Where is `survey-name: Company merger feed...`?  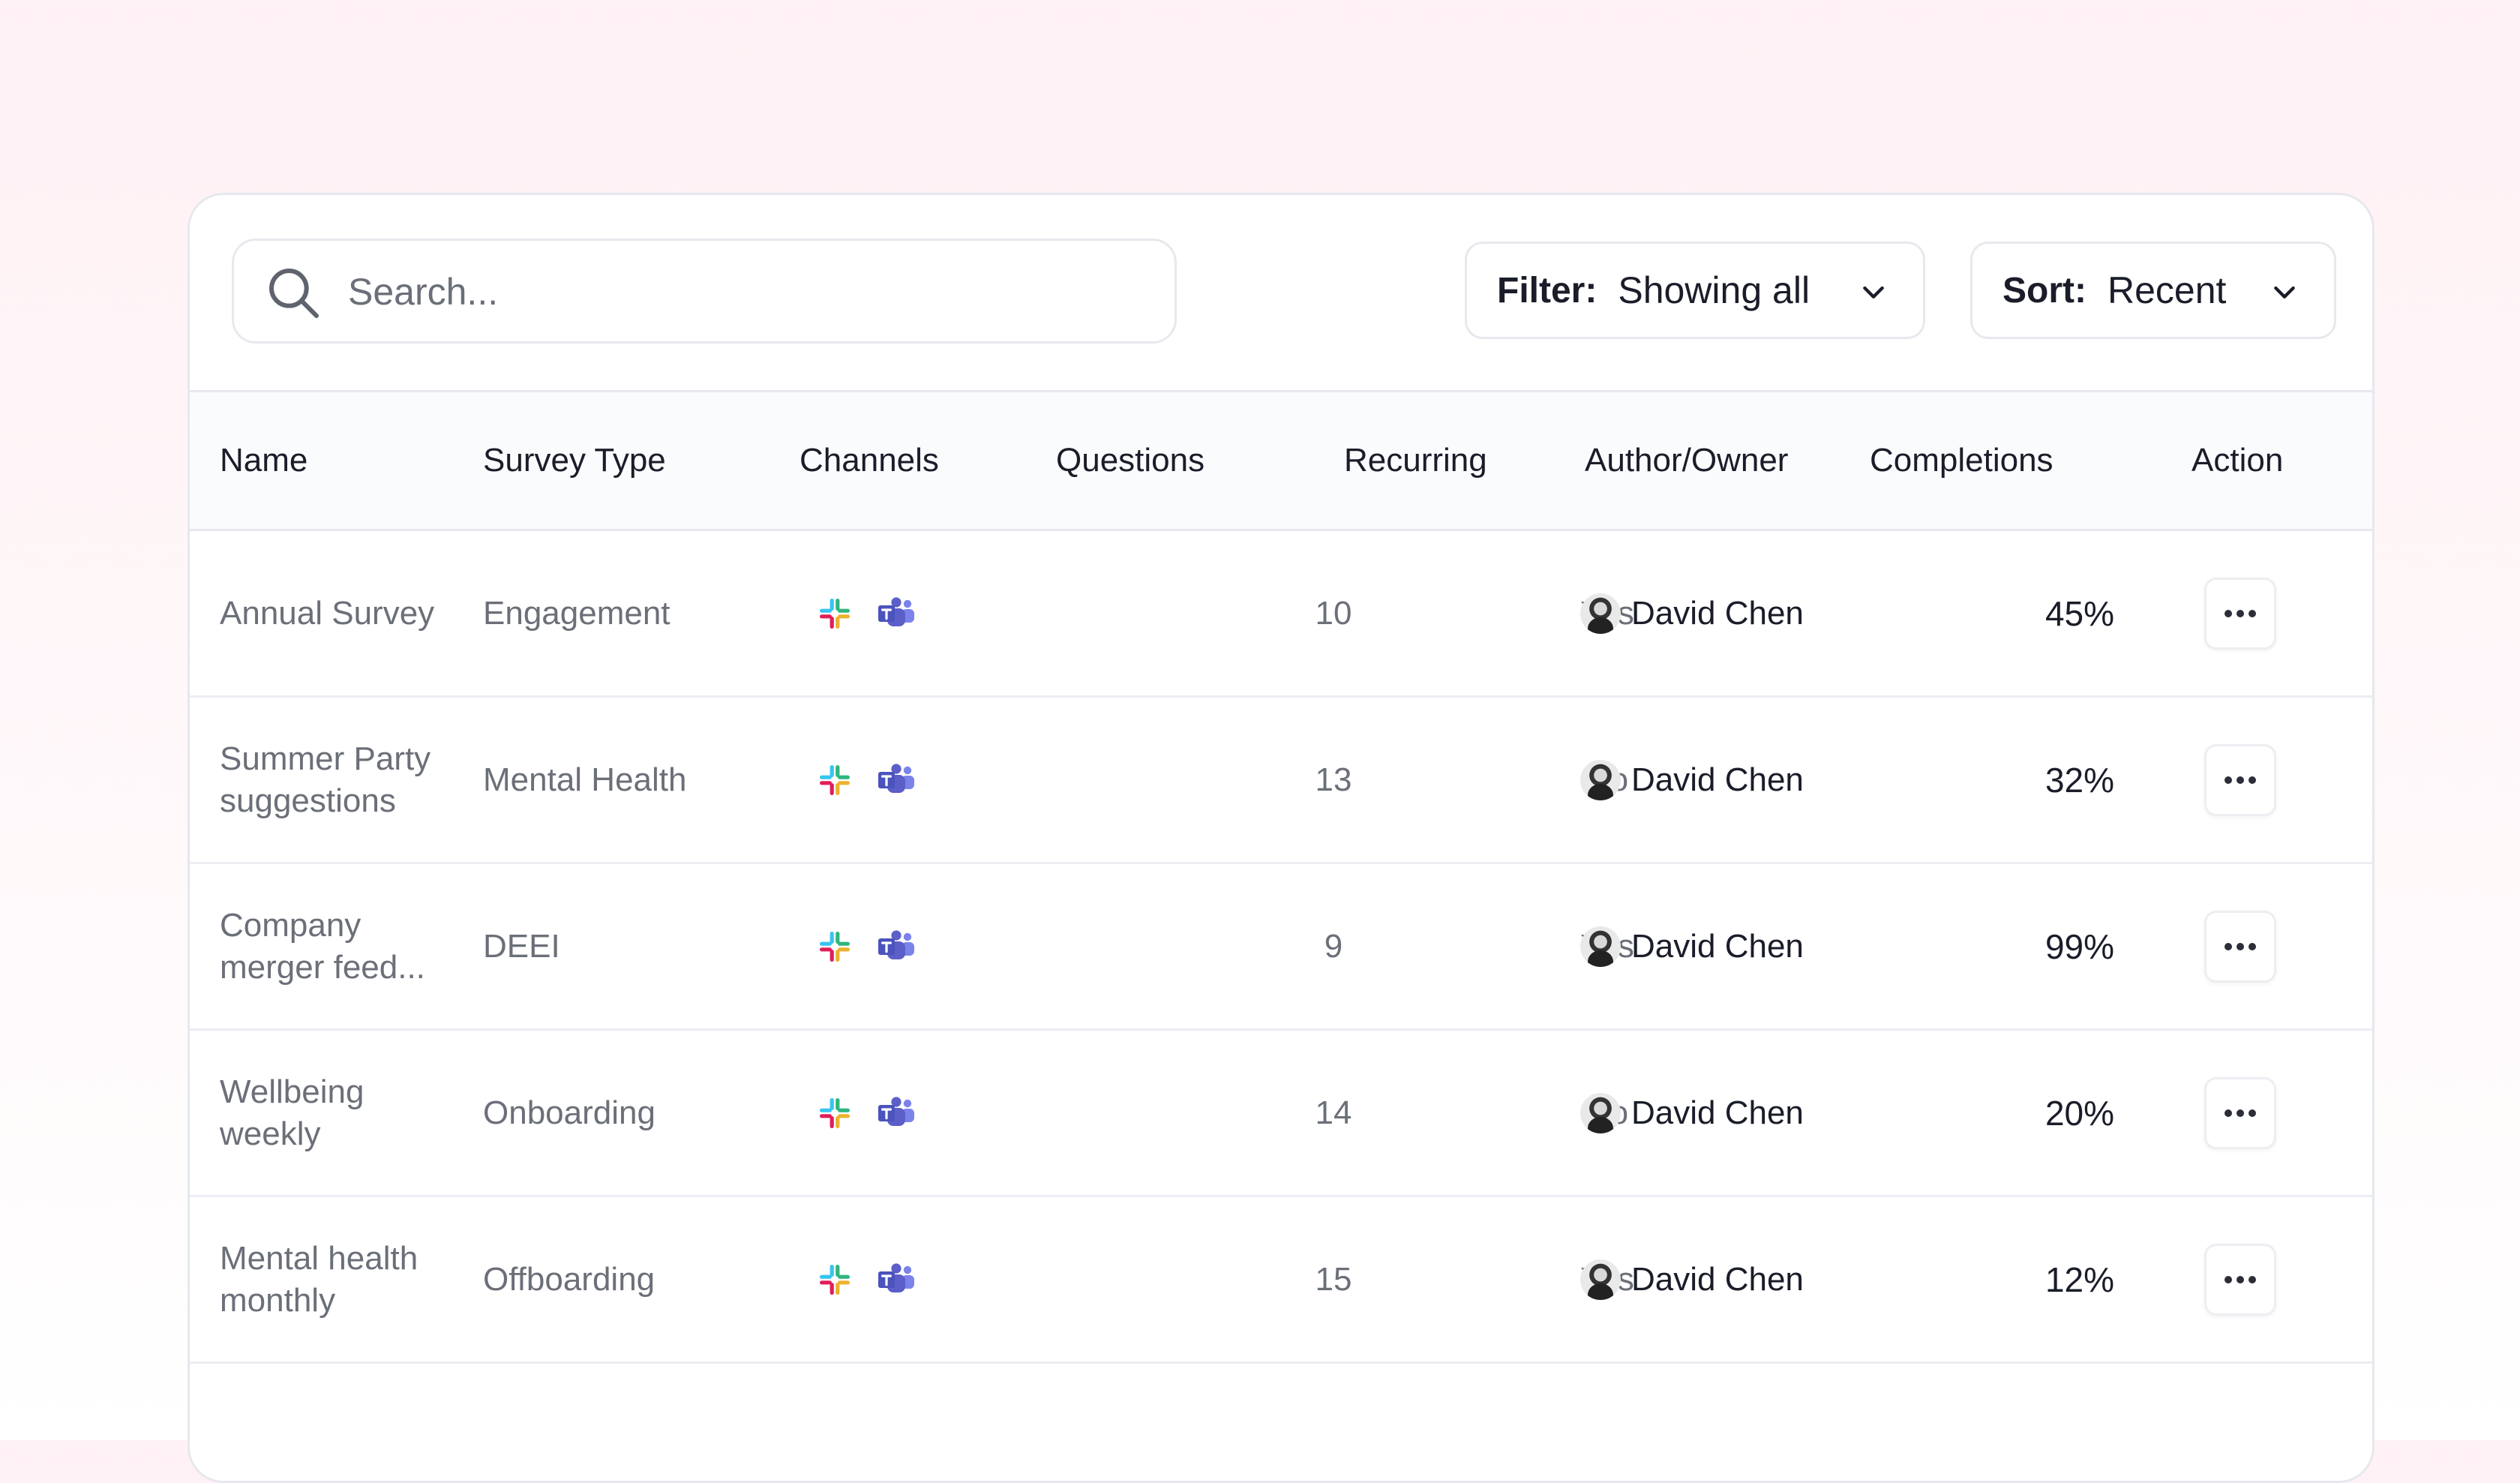 survey-name: Company merger feed... is located at coordinates (322, 946).